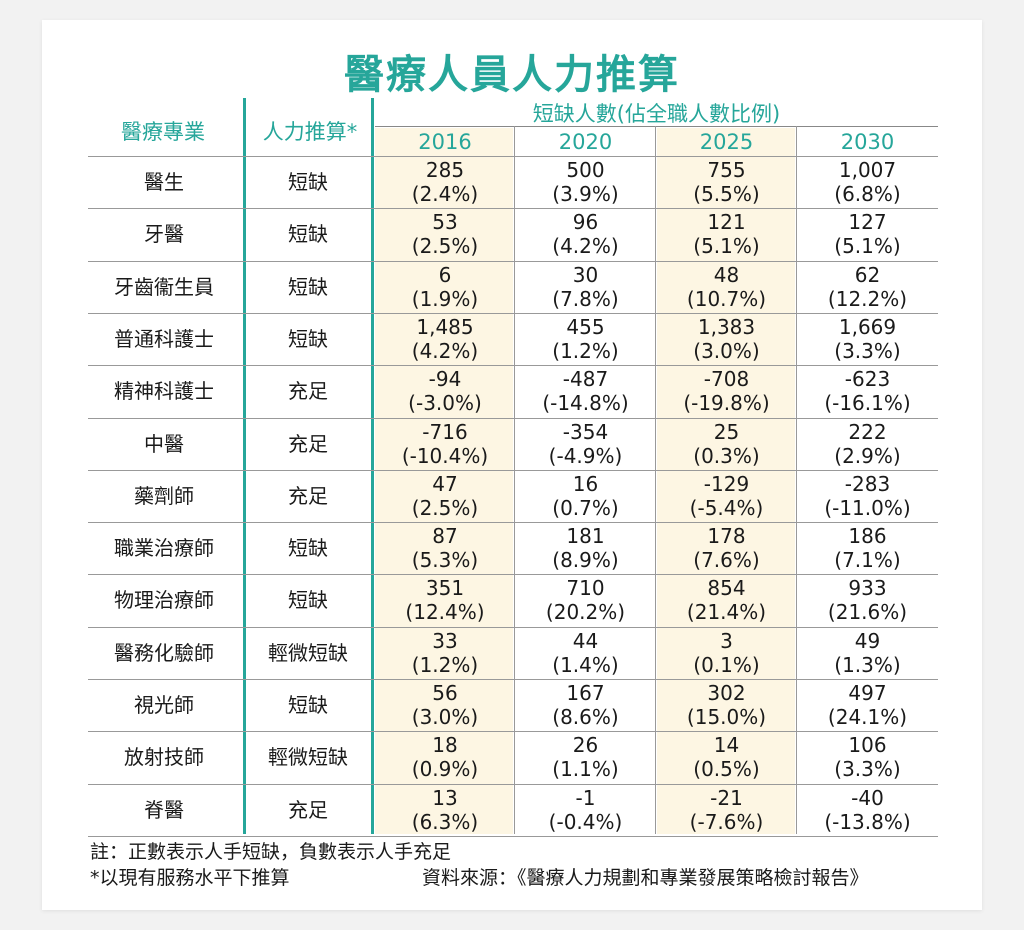  I want to click on shortage-cell-2030: 186 (7.1%), so click(867, 548).